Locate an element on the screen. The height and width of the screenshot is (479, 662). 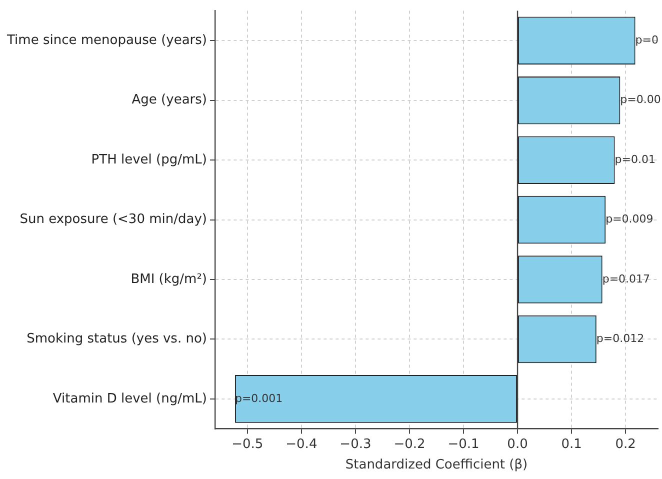
annotation: p=0.00 is located at coordinates (640, 99).